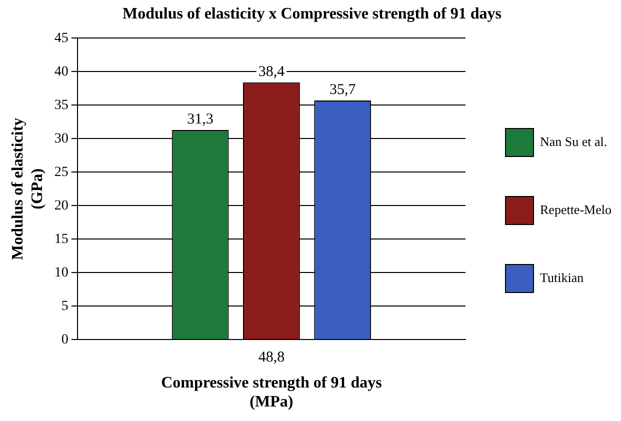 This screenshot has width=621, height=421. I want to click on x-axis-title: Compressive strength of 91 days (MPa), so click(271, 392).